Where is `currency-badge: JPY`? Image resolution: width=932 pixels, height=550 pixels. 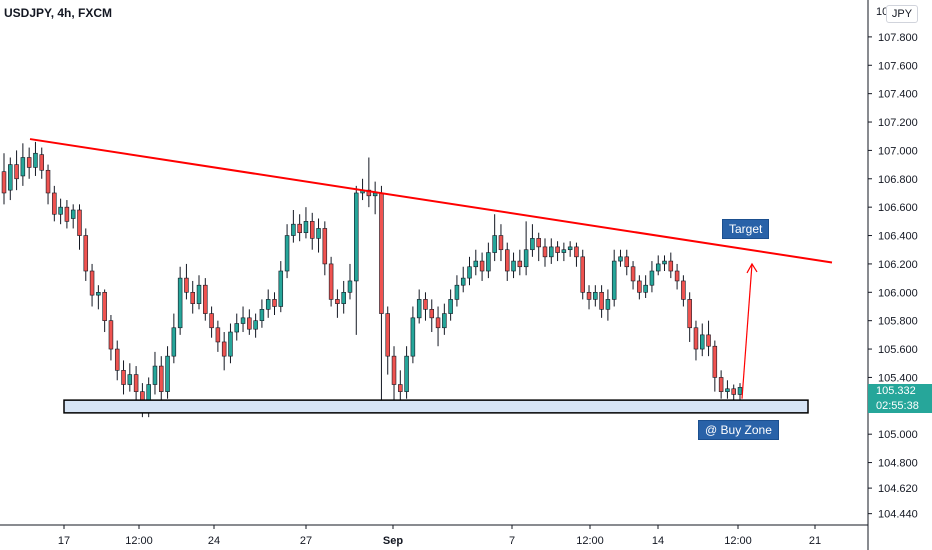 currency-badge: JPY is located at coordinates (902, 14).